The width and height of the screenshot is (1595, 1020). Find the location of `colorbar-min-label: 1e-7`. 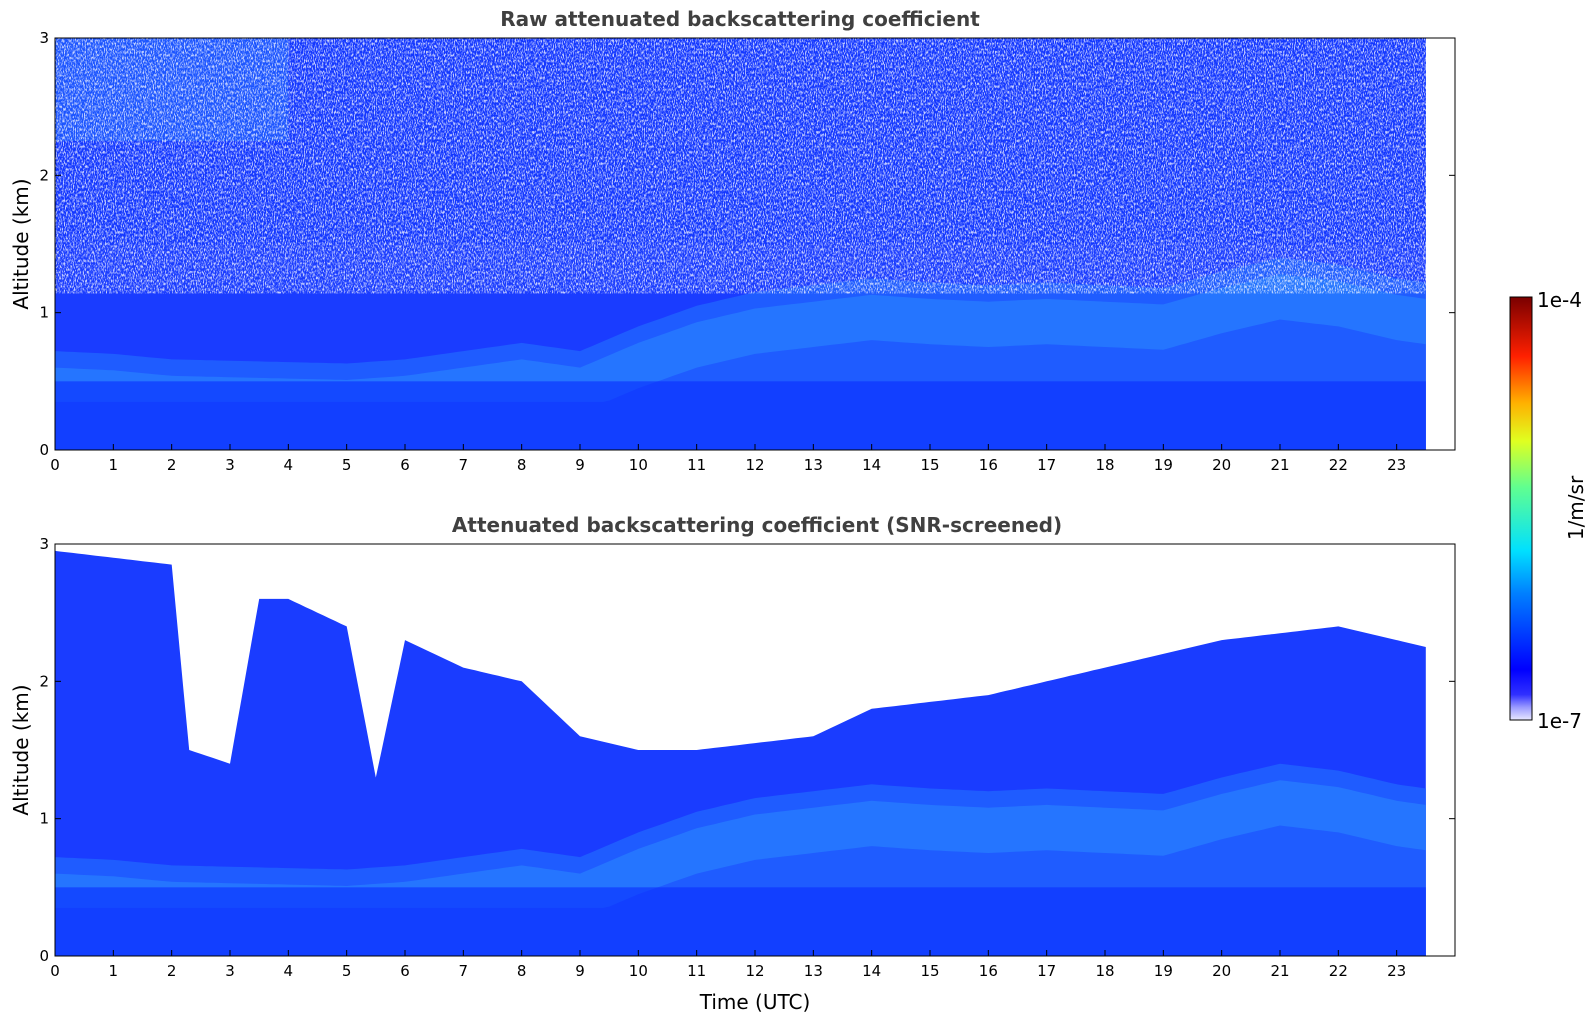

colorbar-min-label: 1e-7 is located at coordinates (1559, 721).